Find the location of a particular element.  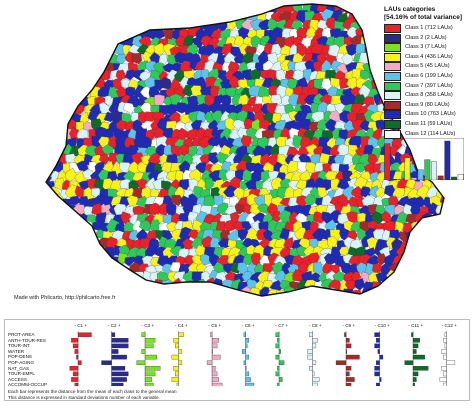

legend-item: Class 1 (712 LAUs) is located at coordinates (429, 29).